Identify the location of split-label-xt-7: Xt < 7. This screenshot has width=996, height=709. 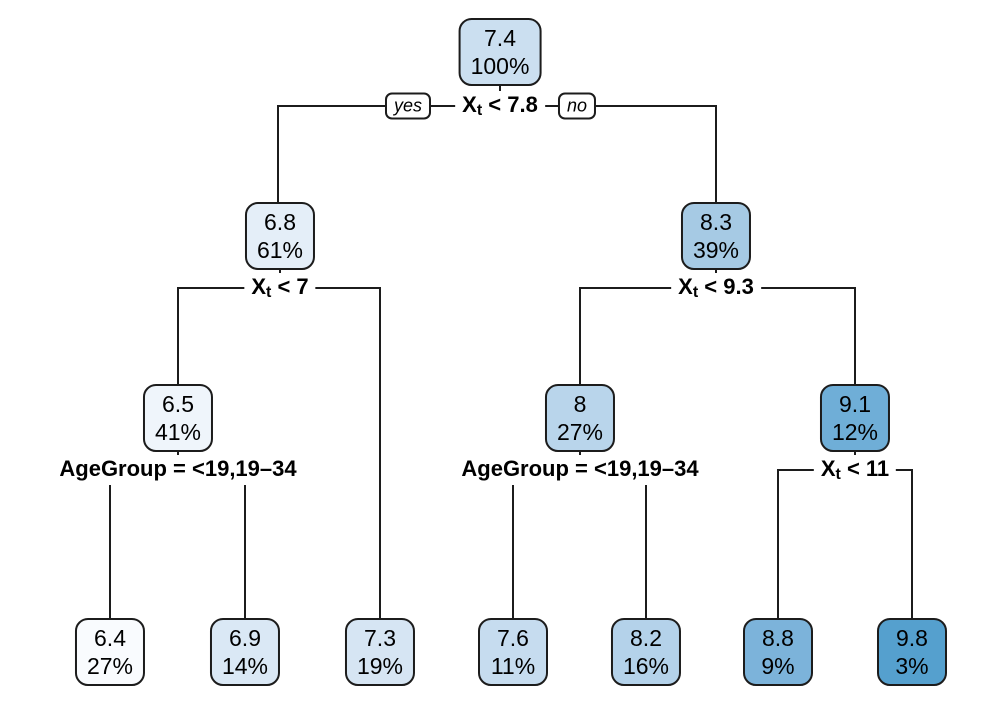
(280, 288).